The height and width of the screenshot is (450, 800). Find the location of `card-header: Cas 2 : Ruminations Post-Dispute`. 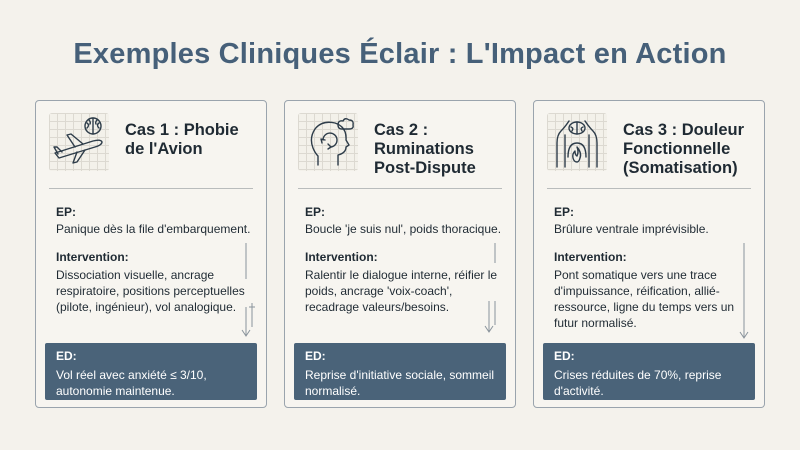

card-header: Cas 2 : Ruminations Post-Dispute is located at coordinates (400, 145).